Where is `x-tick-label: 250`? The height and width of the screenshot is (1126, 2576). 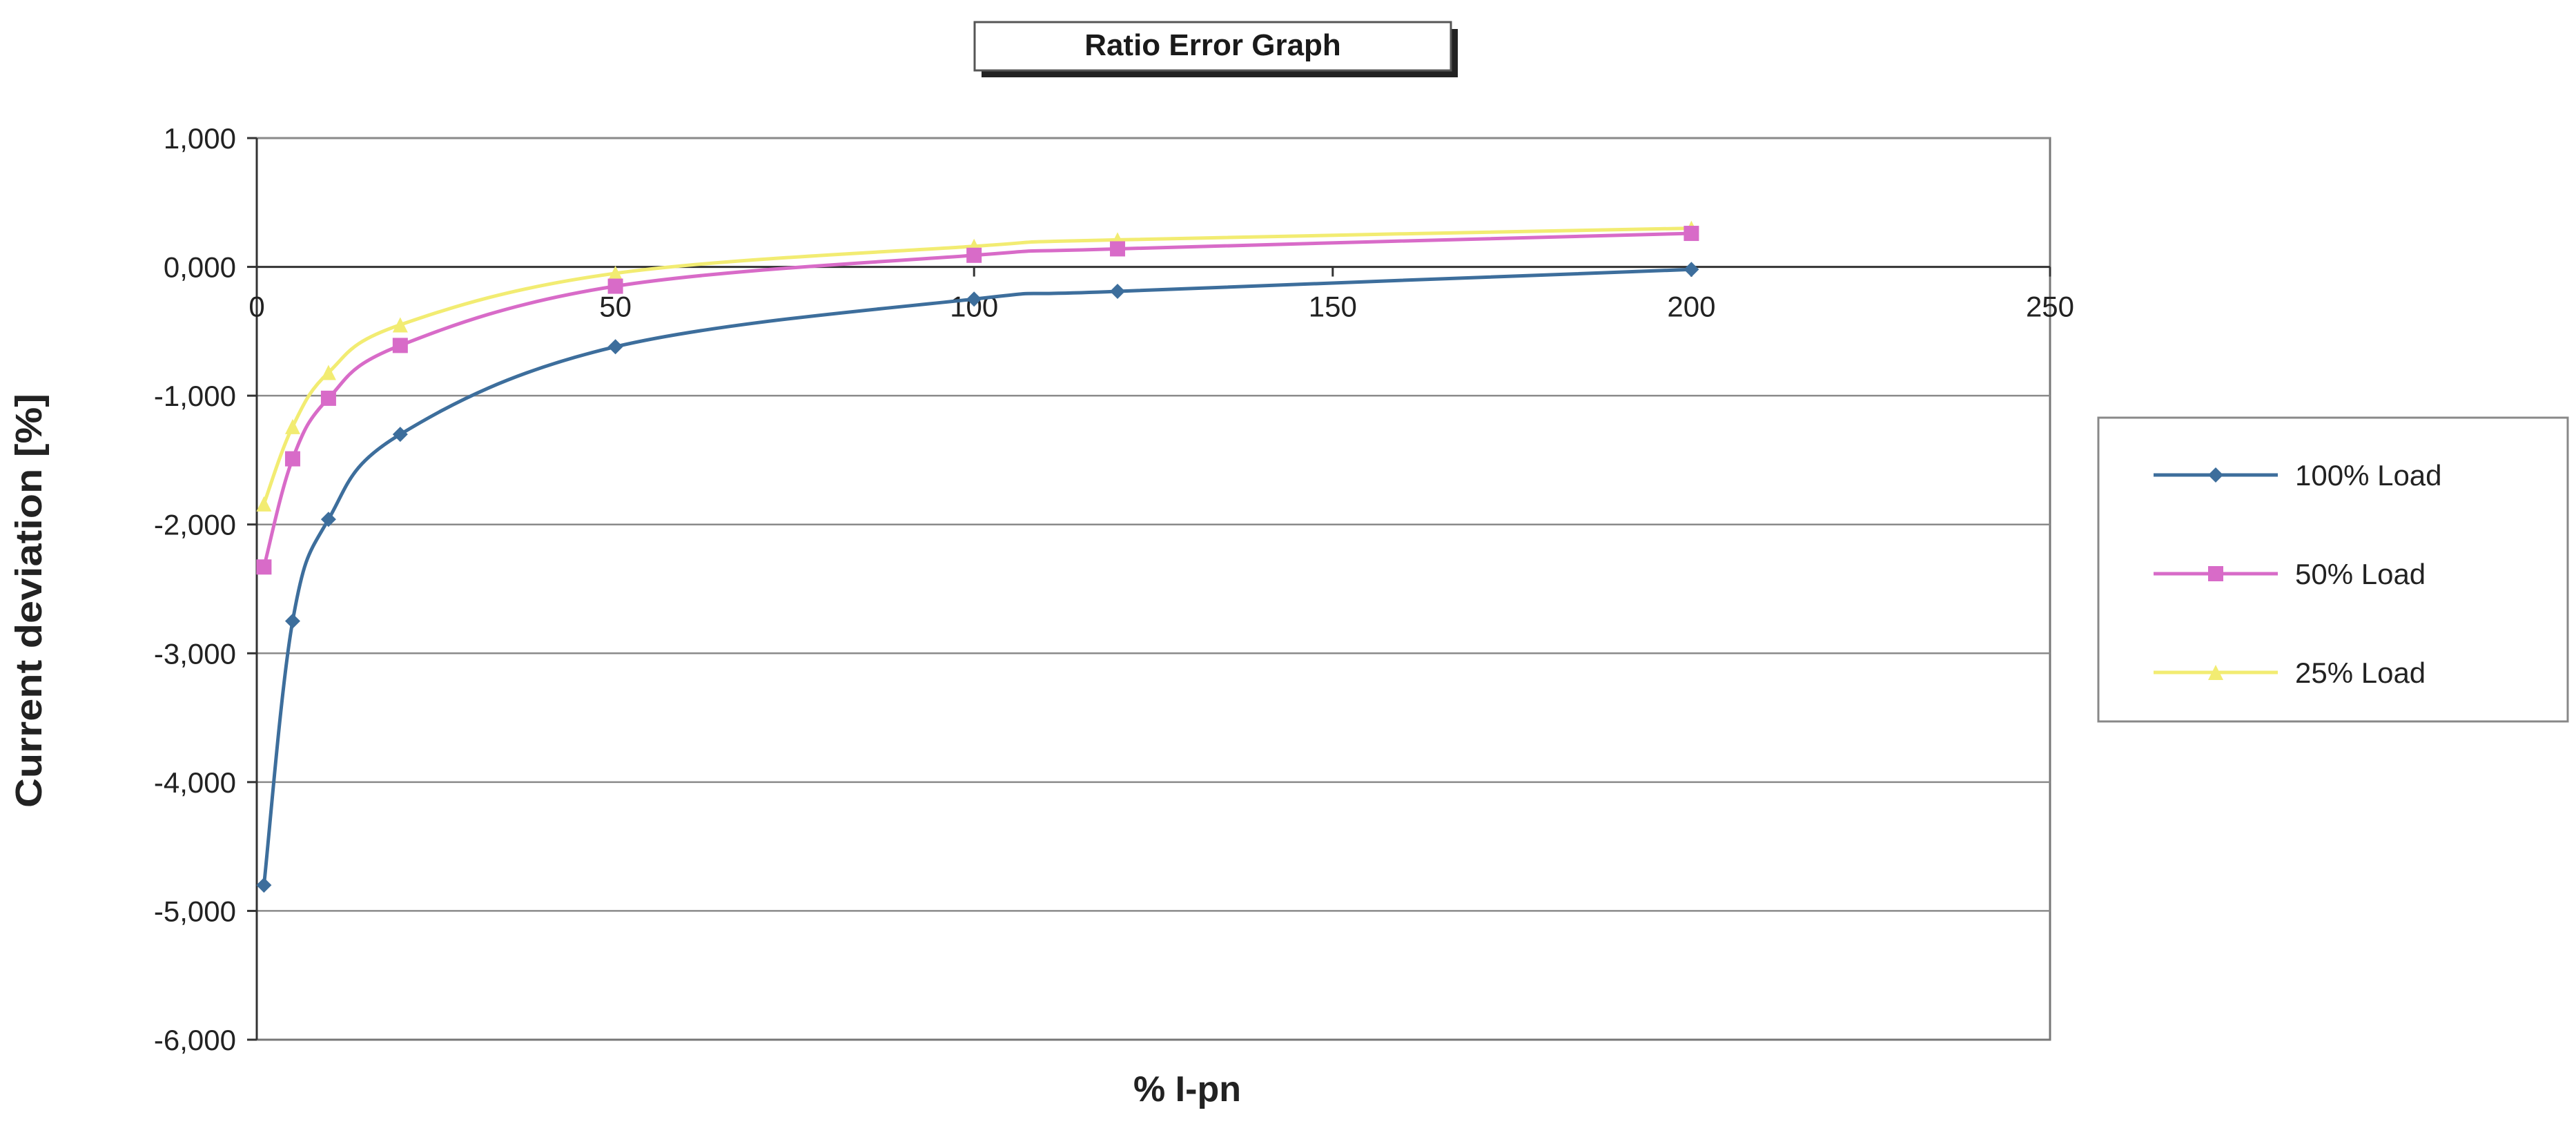
x-tick-label: 250 is located at coordinates (2050, 307).